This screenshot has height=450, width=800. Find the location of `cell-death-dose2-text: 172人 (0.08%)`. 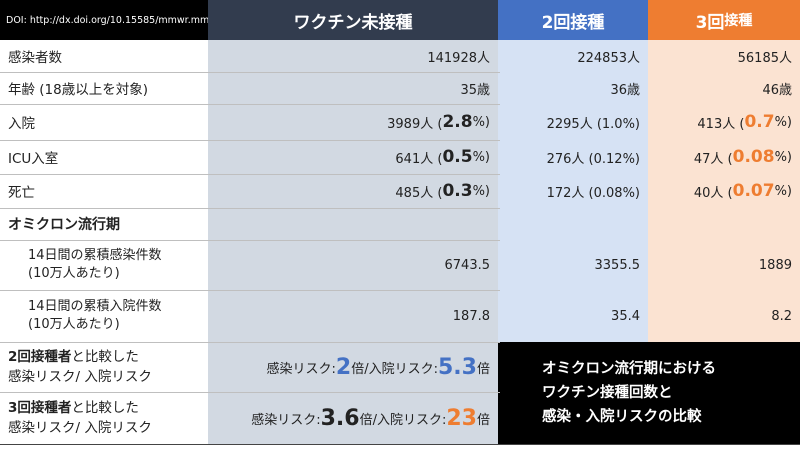

cell-death-dose2-text: 172人 (0.08%) is located at coordinates (593, 193).